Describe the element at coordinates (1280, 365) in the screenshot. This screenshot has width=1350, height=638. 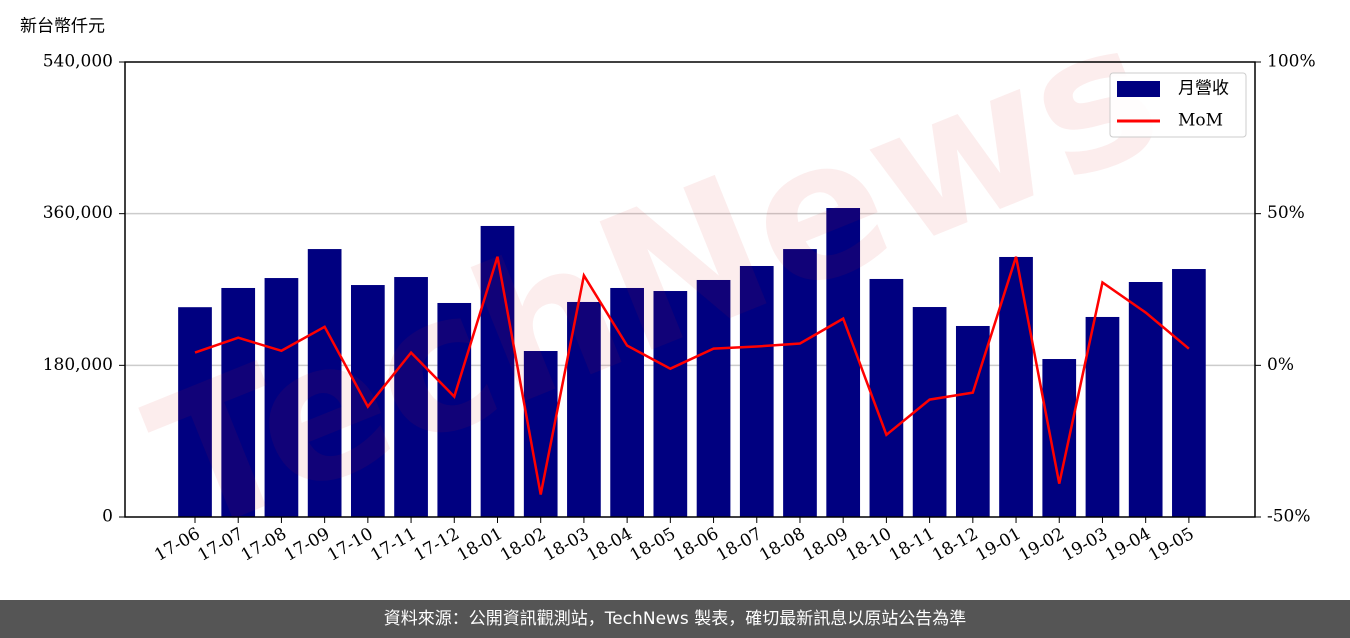
I see `y2-tick-label: 0%` at that location.